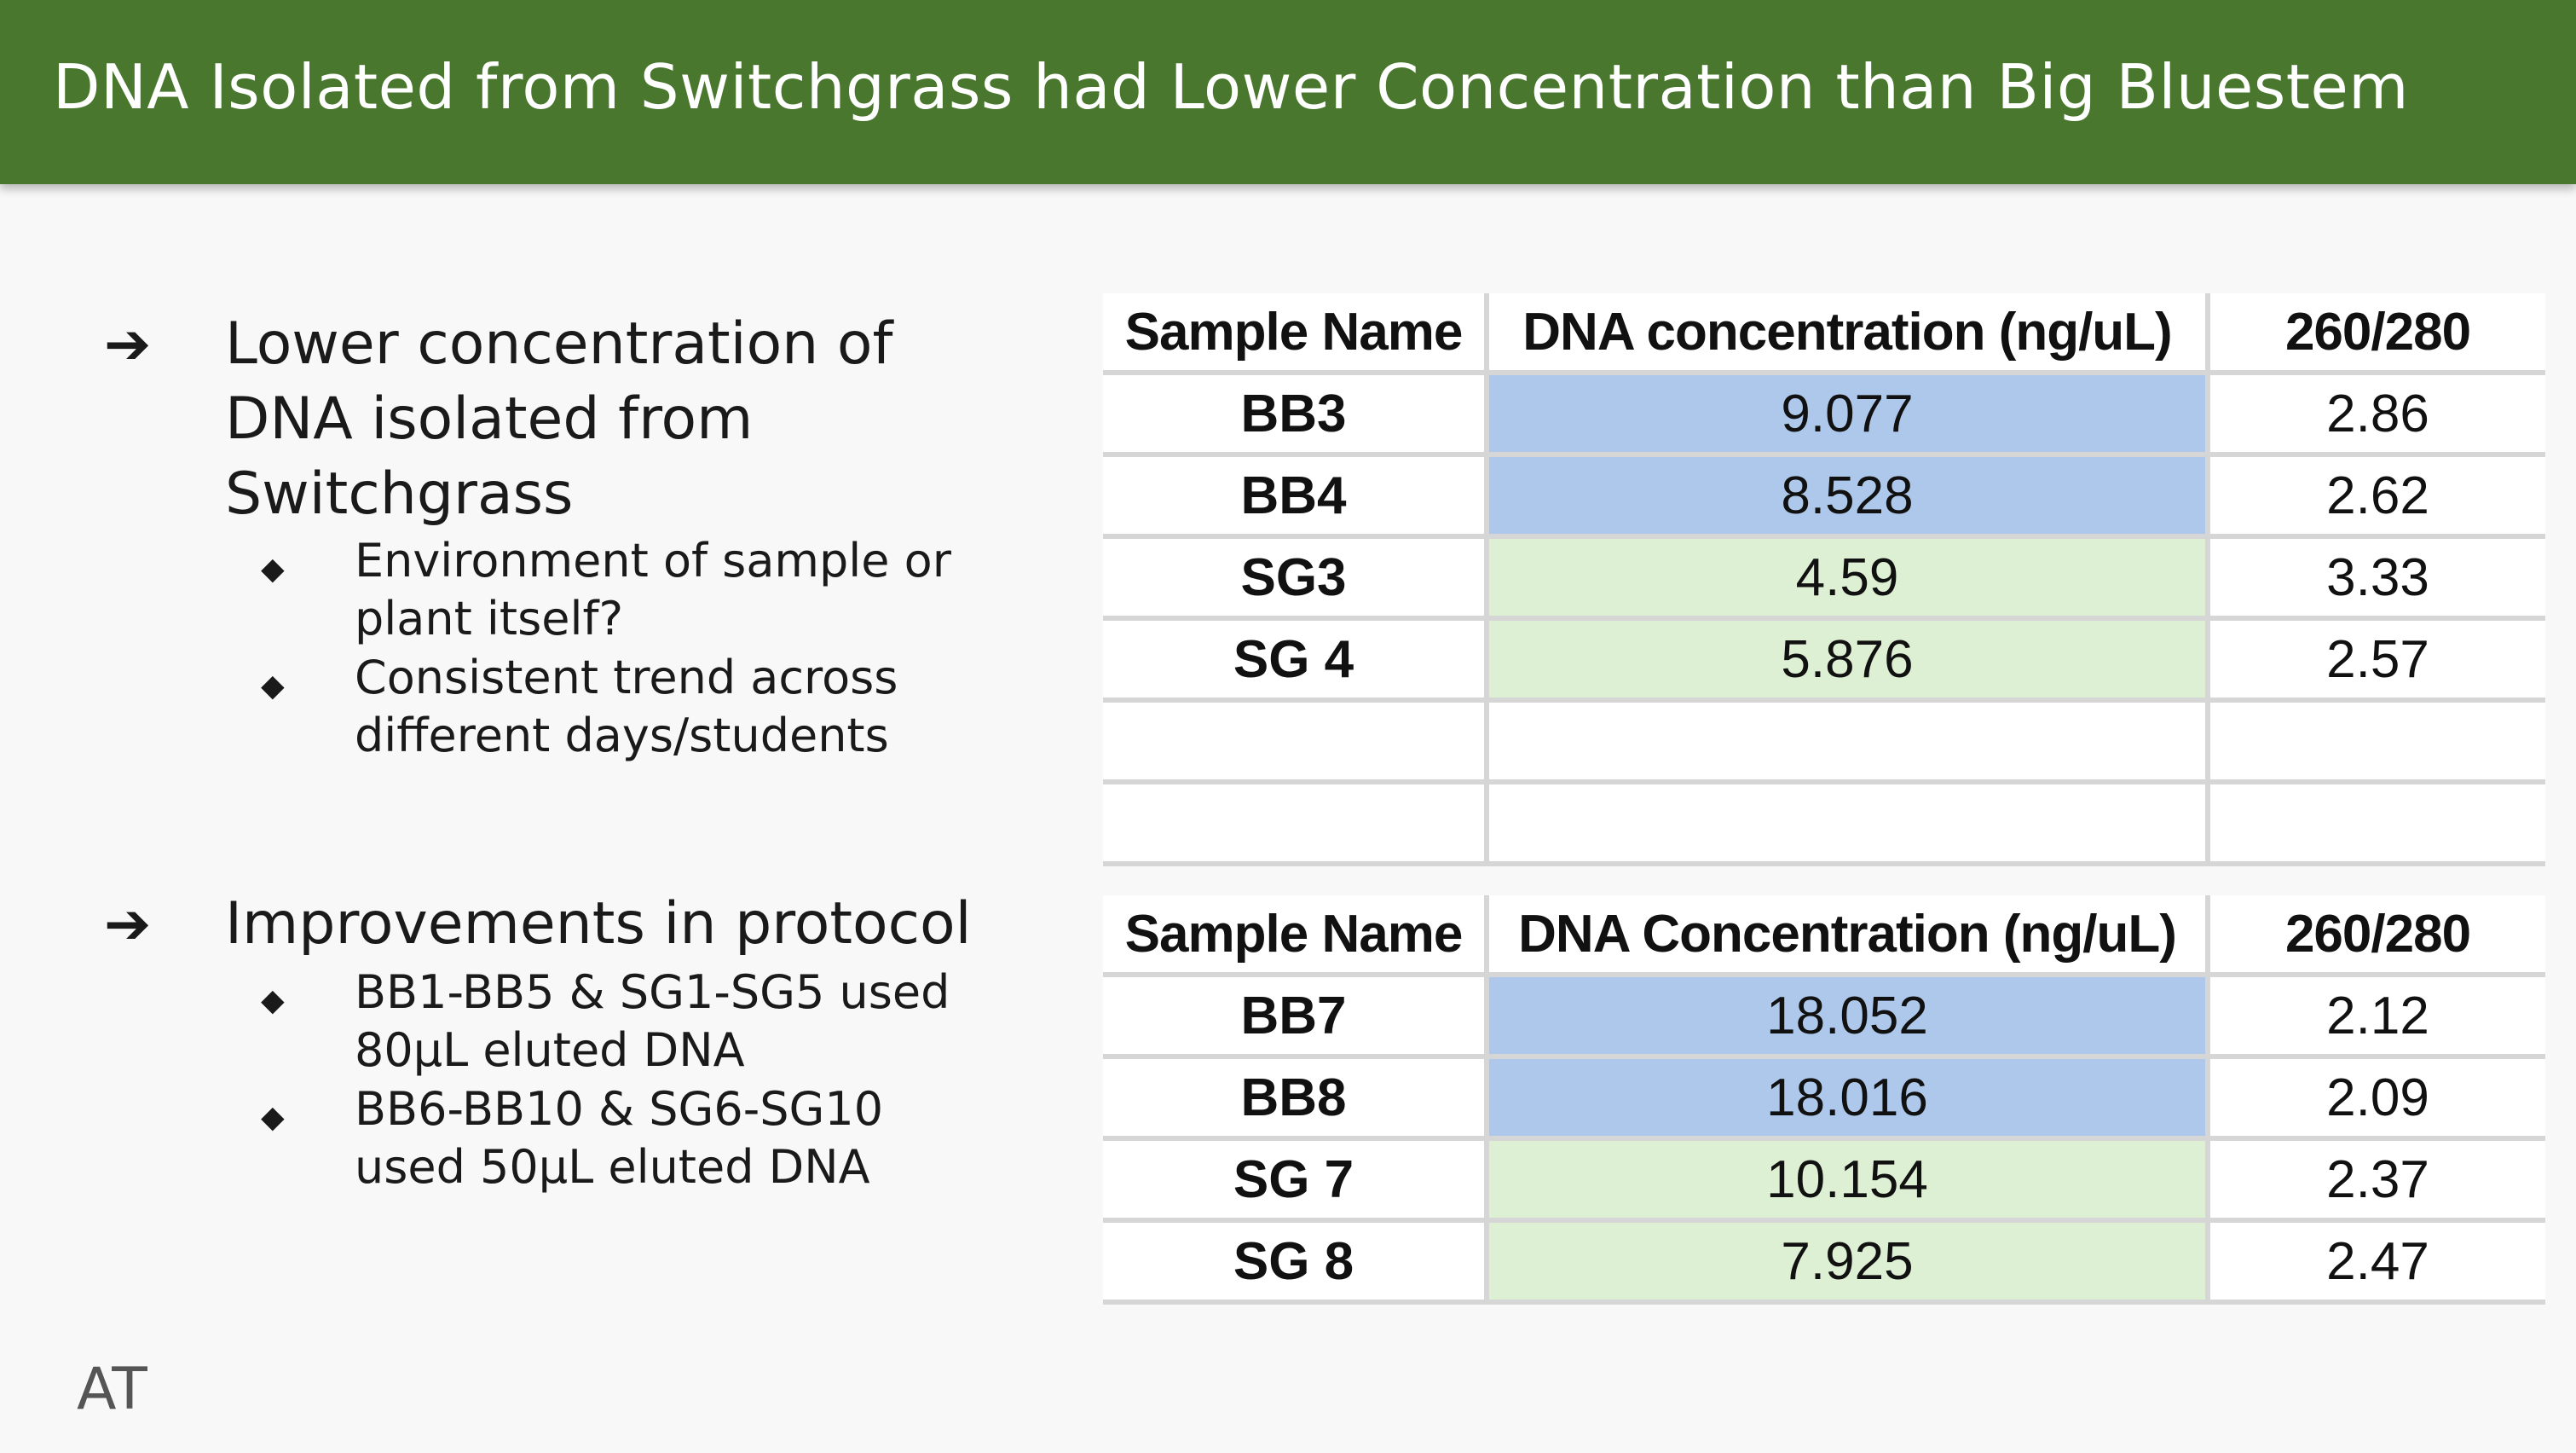 Image resolution: width=2576 pixels, height=1453 pixels. I want to click on table-row: SG 8 7.925 2.47, so click(1824, 1262).